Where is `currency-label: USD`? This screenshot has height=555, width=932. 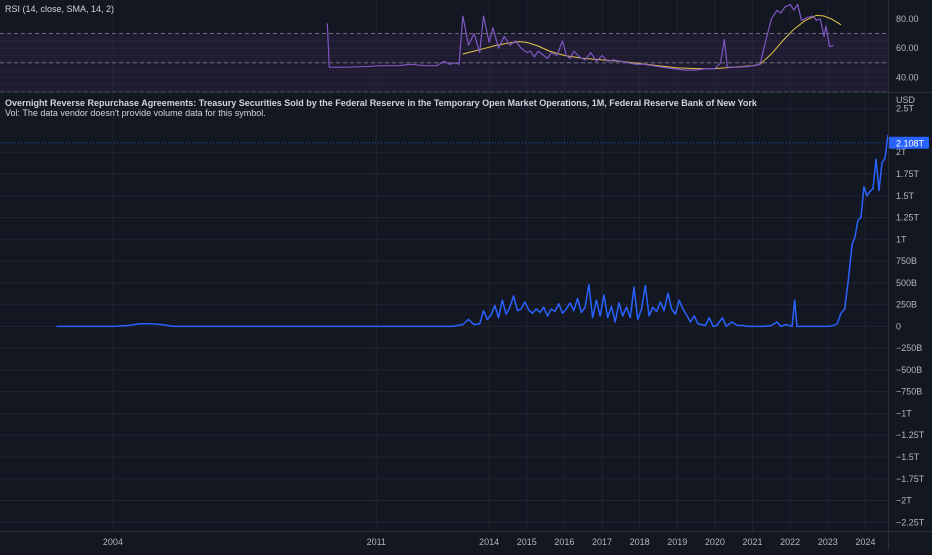 currency-label: USD is located at coordinates (906, 100).